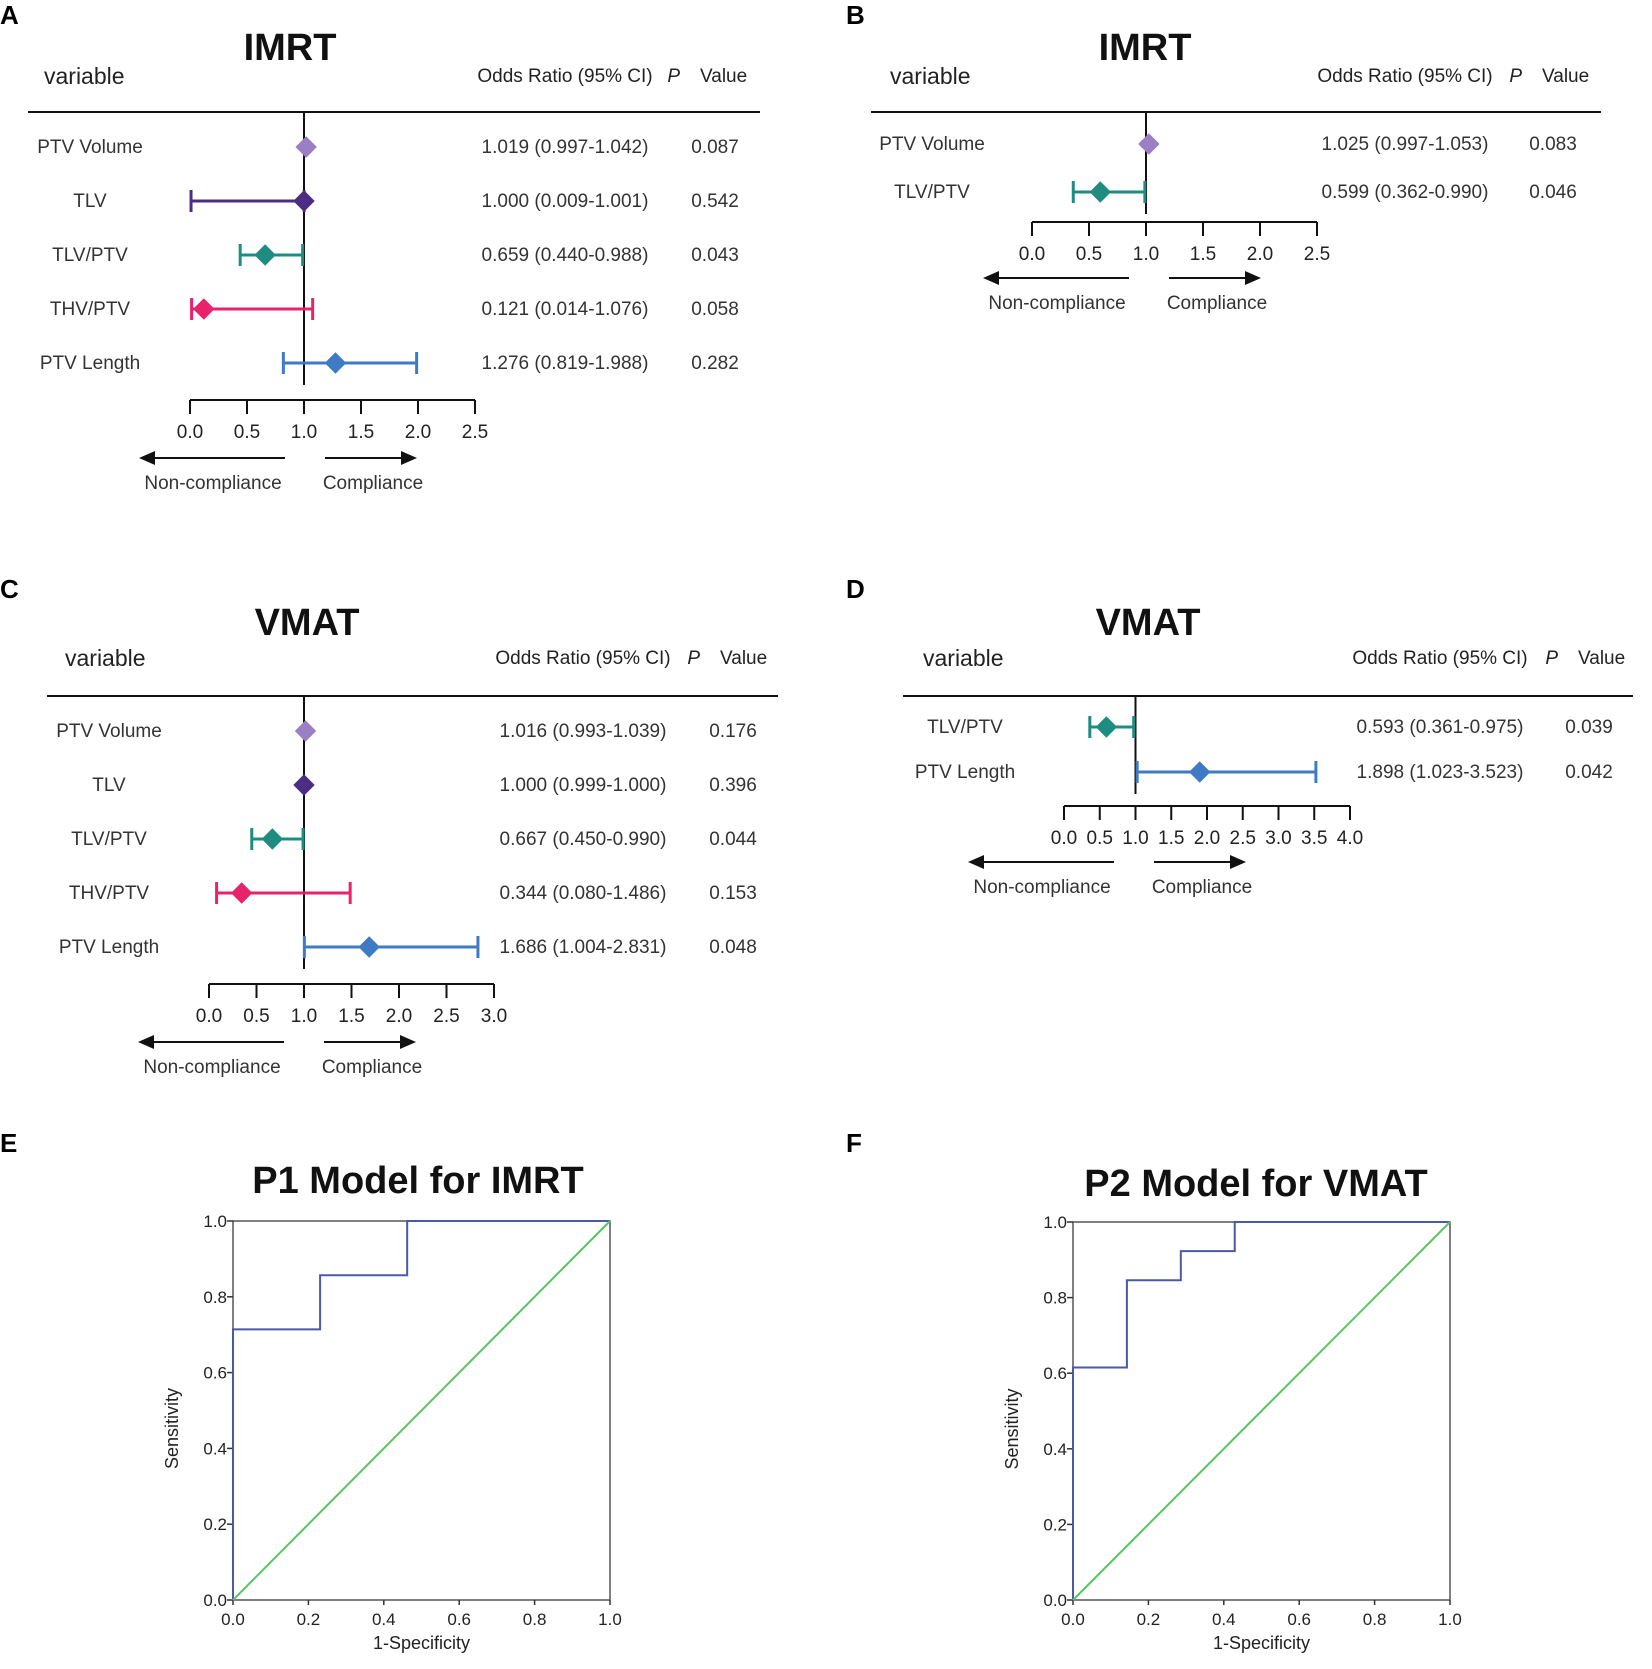  I want to click on p-value: 0.087, so click(715, 147).